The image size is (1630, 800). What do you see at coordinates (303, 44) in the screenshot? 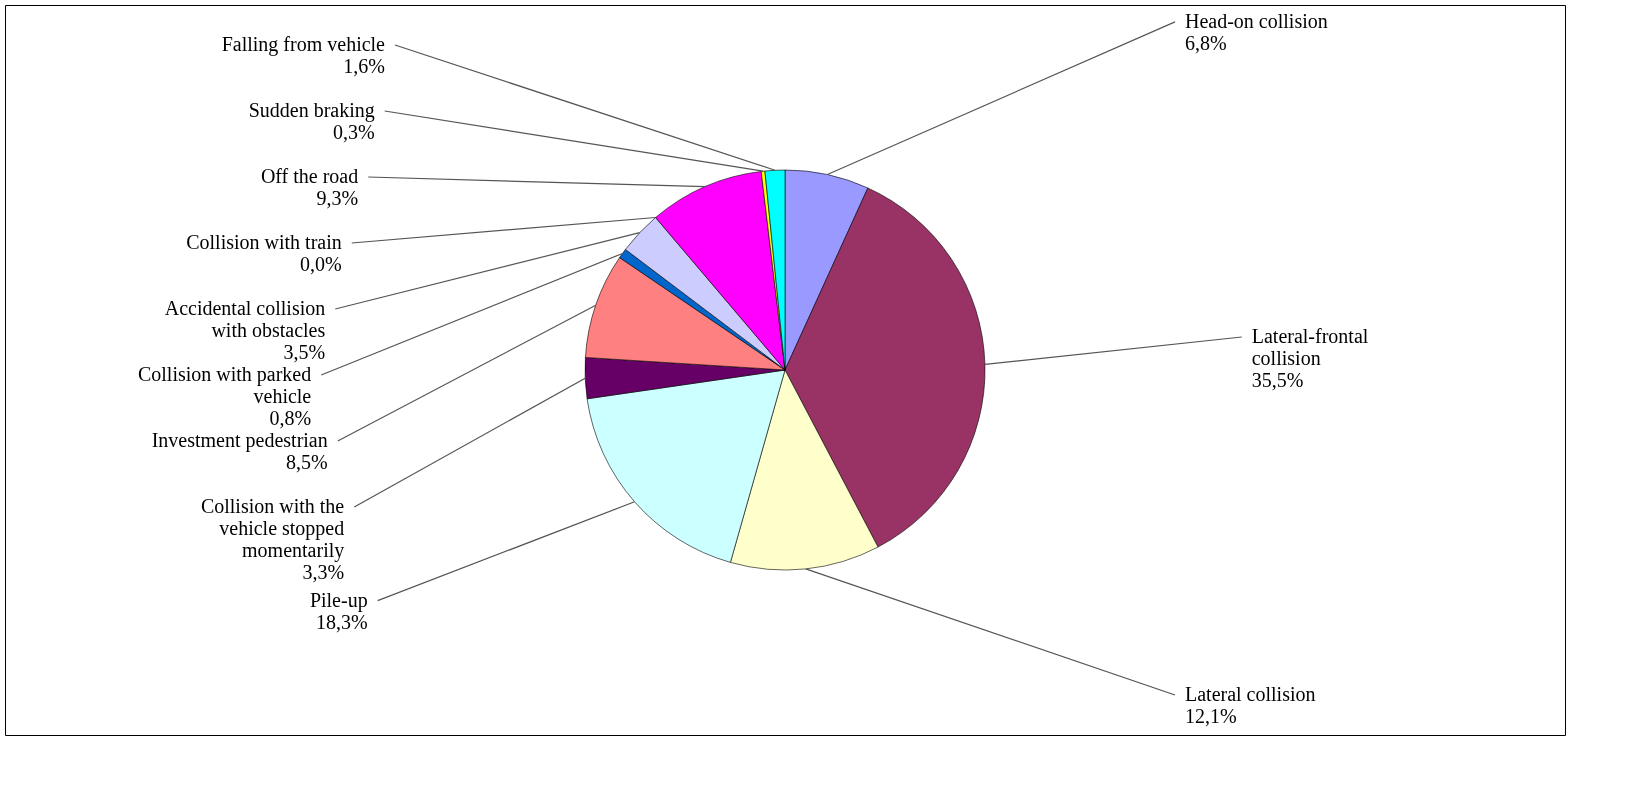
I see `slice-label: Falling from vehicle` at bounding box center [303, 44].